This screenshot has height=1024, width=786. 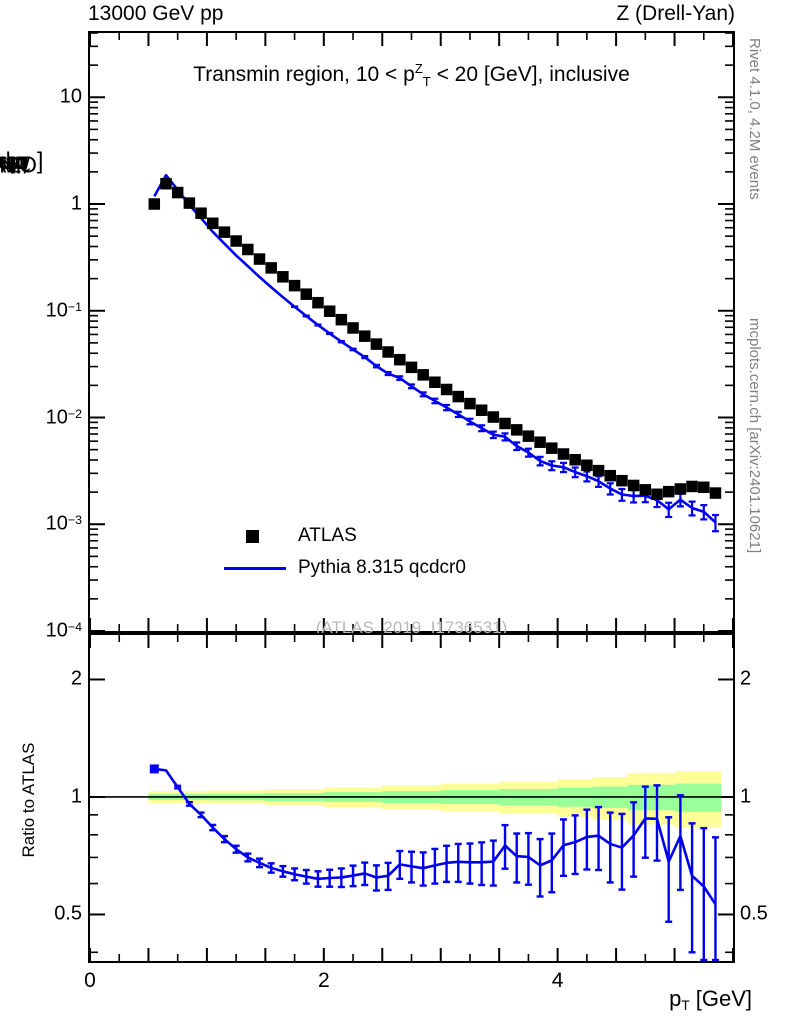 I want to click on mcplots-arxiv-annotation: mcplots.cern.ch [arXiv:2401.10621], so click(x=754, y=436).